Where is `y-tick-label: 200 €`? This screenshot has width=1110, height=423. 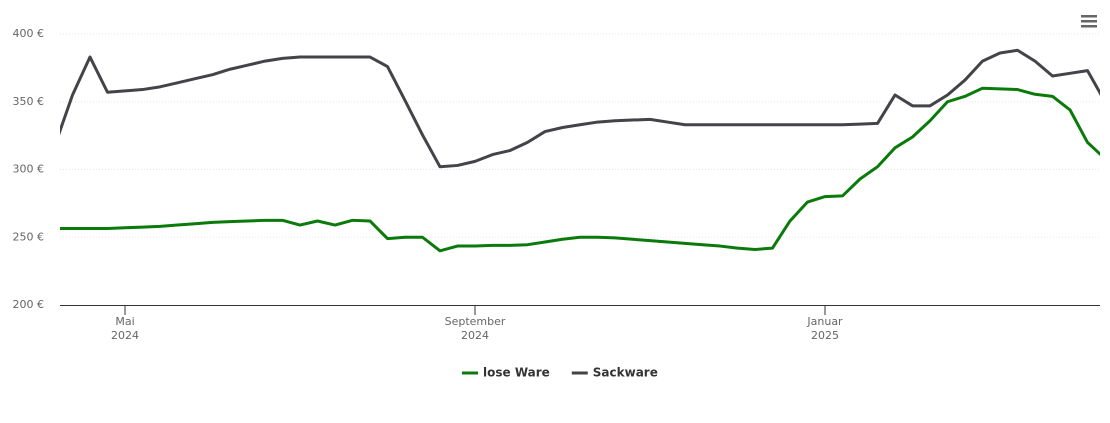
y-tick-label: 200 € is located at coordinates (29, 304).